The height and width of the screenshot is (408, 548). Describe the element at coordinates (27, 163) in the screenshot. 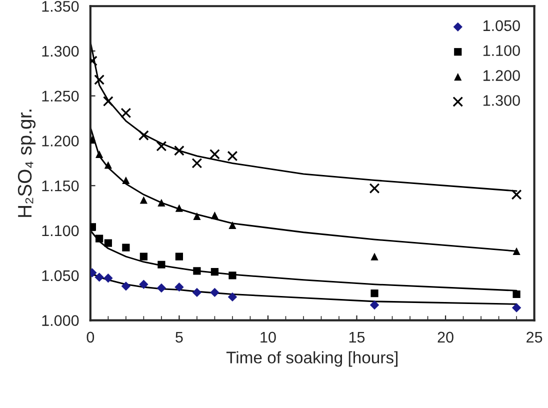

I see `y-axis-title: H₂SO₄ sp.gr.` at that location.